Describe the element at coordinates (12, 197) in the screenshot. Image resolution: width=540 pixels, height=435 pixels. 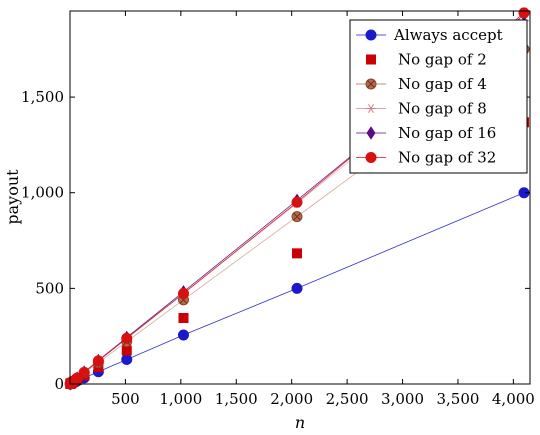
I see `y-axis-title: payout` at that location.